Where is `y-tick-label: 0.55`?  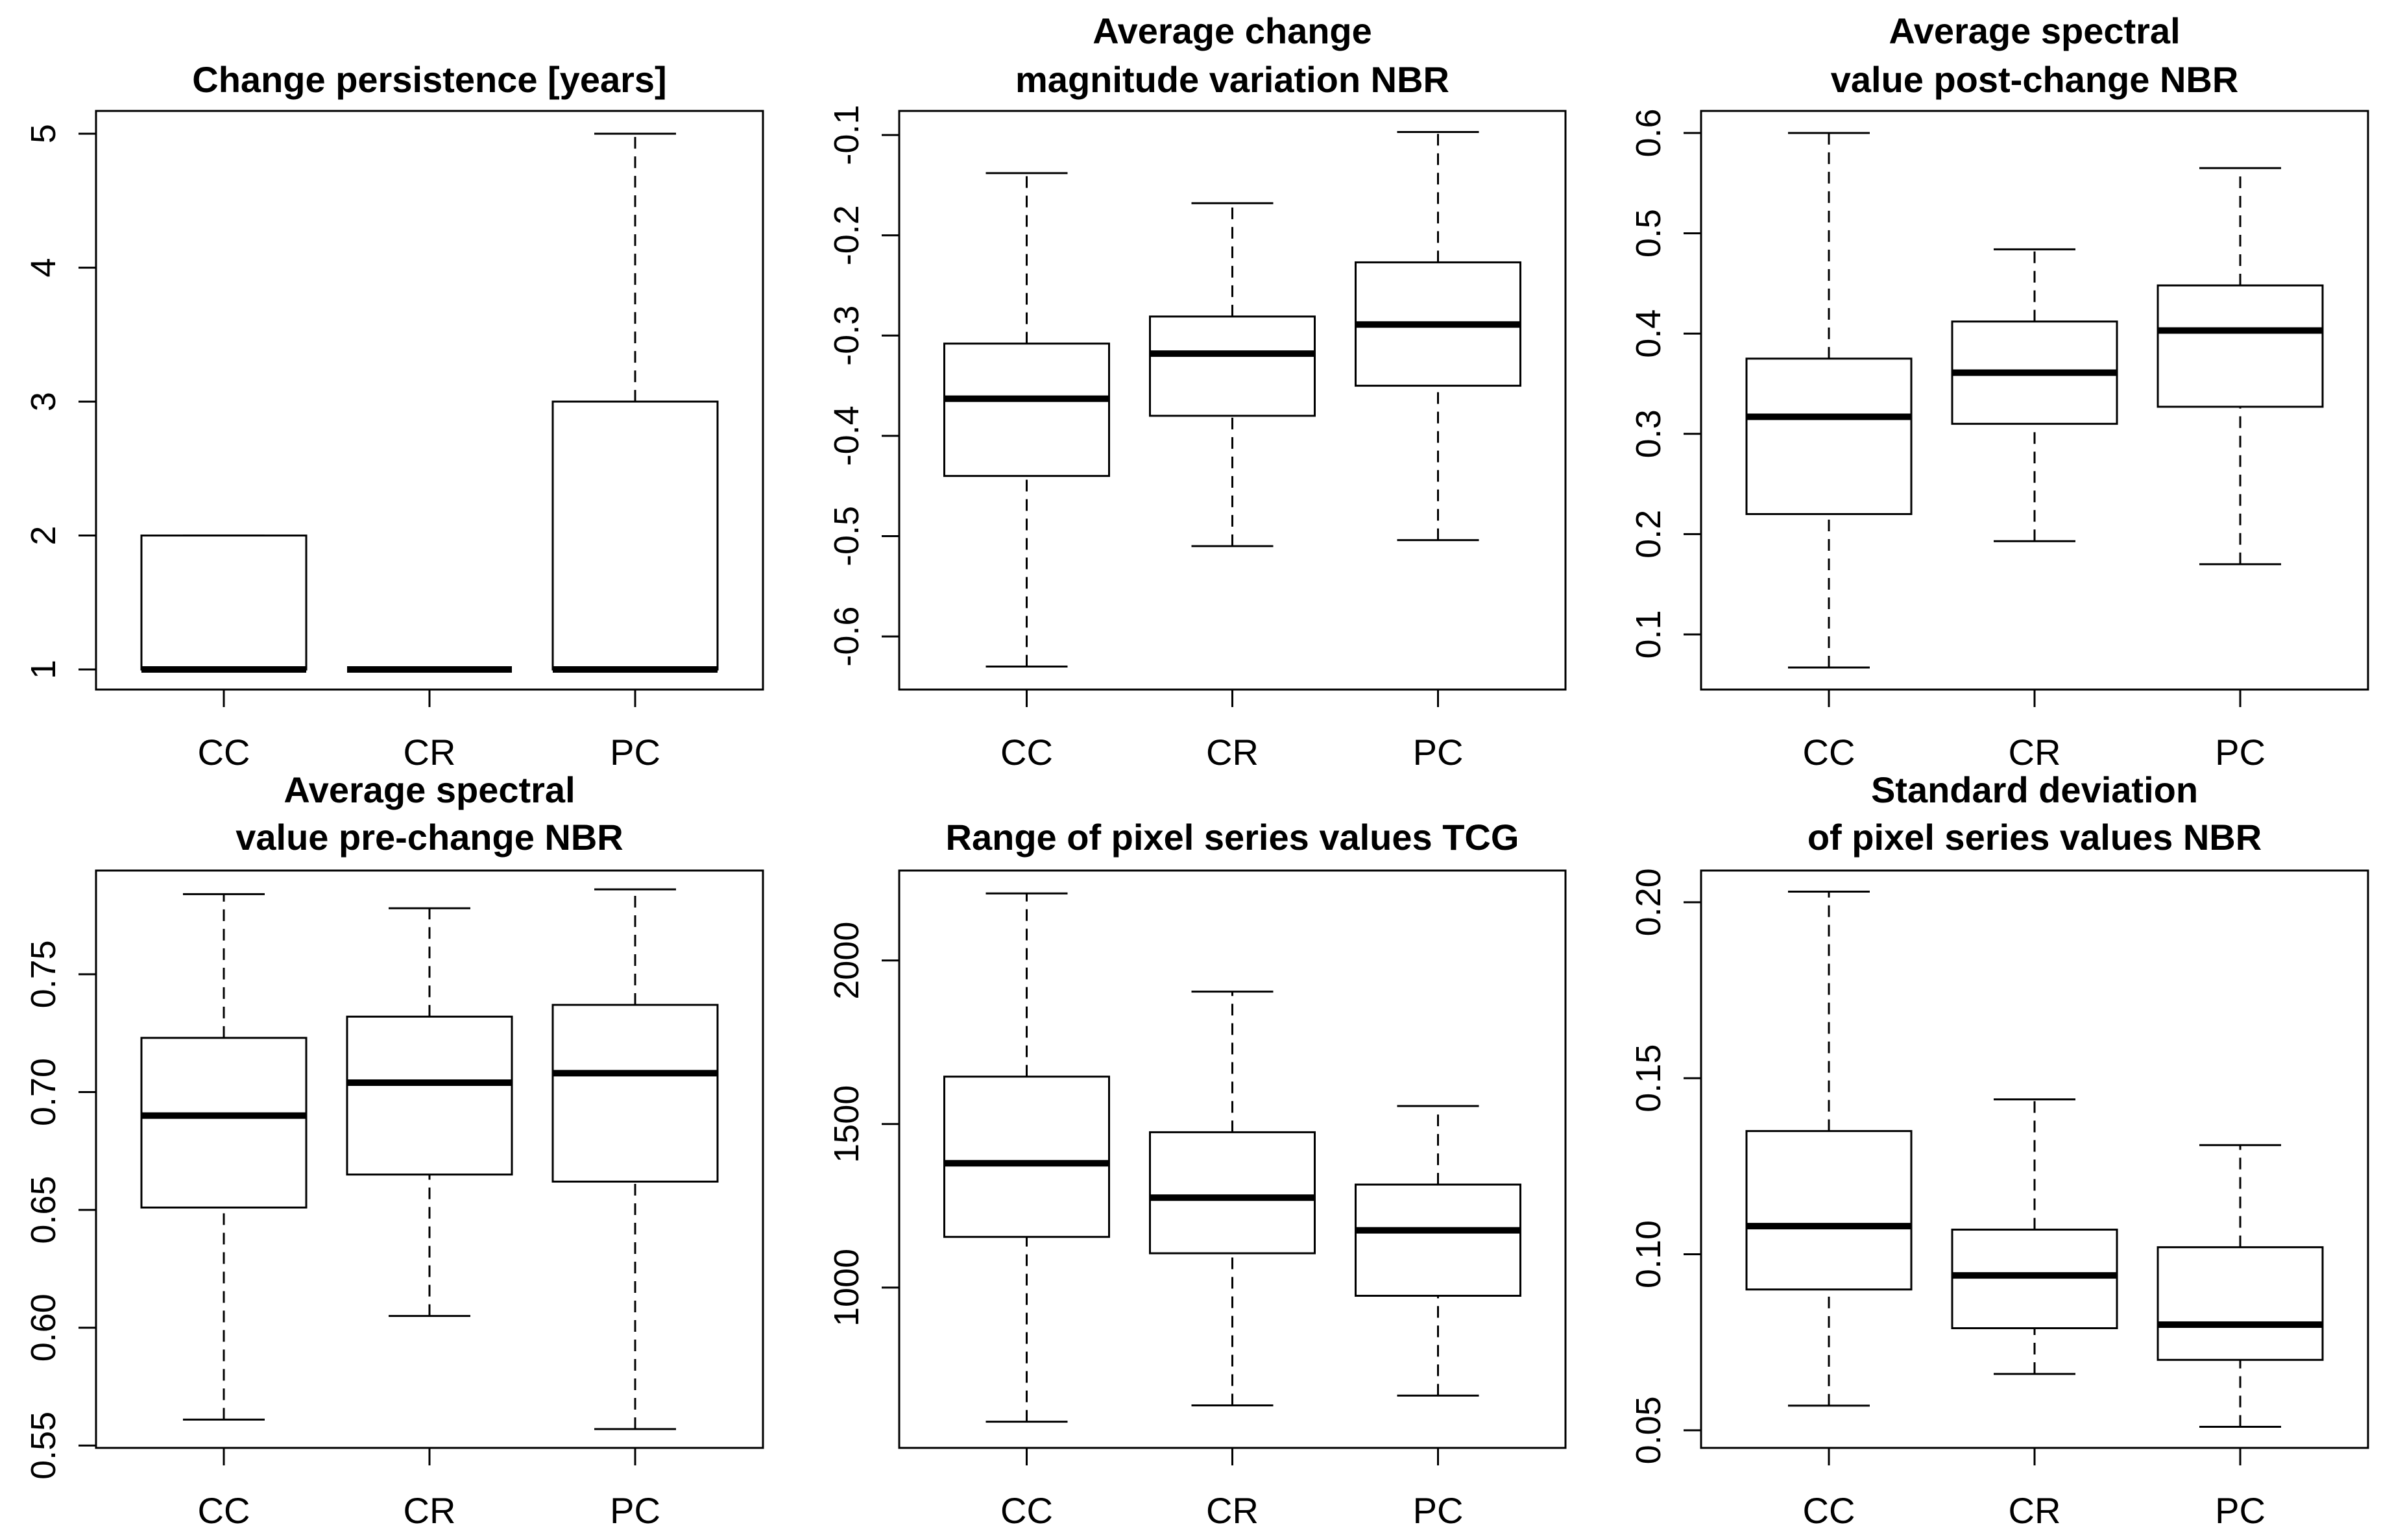
y-tick-label: 0.55 is located at coordinates (43, 1446).